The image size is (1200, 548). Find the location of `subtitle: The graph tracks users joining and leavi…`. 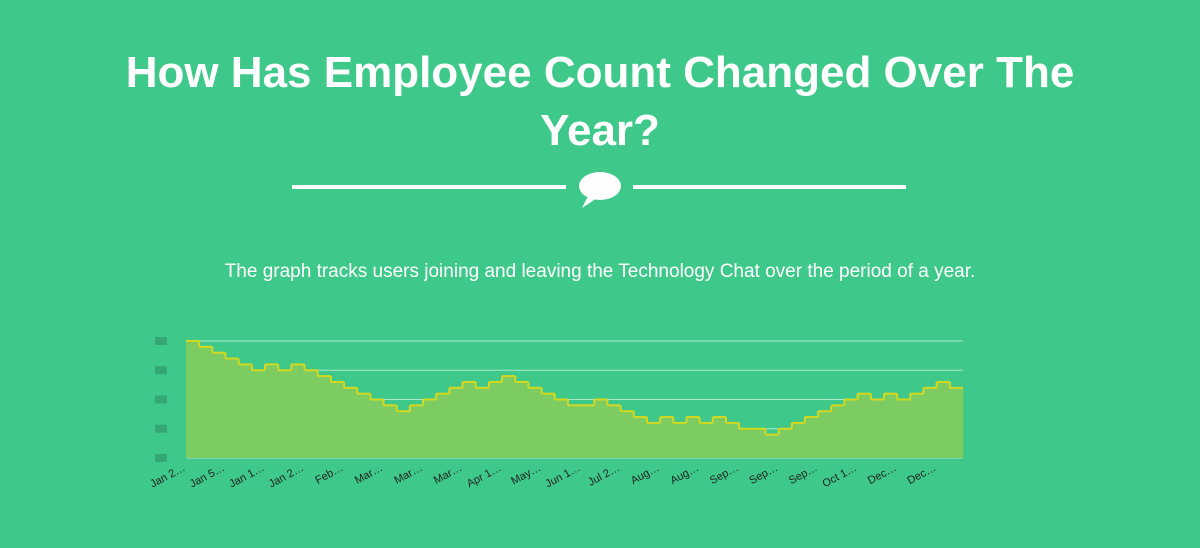

subtitle: The graph tracks users joining and leavi… is located at coordinates (600, 271).